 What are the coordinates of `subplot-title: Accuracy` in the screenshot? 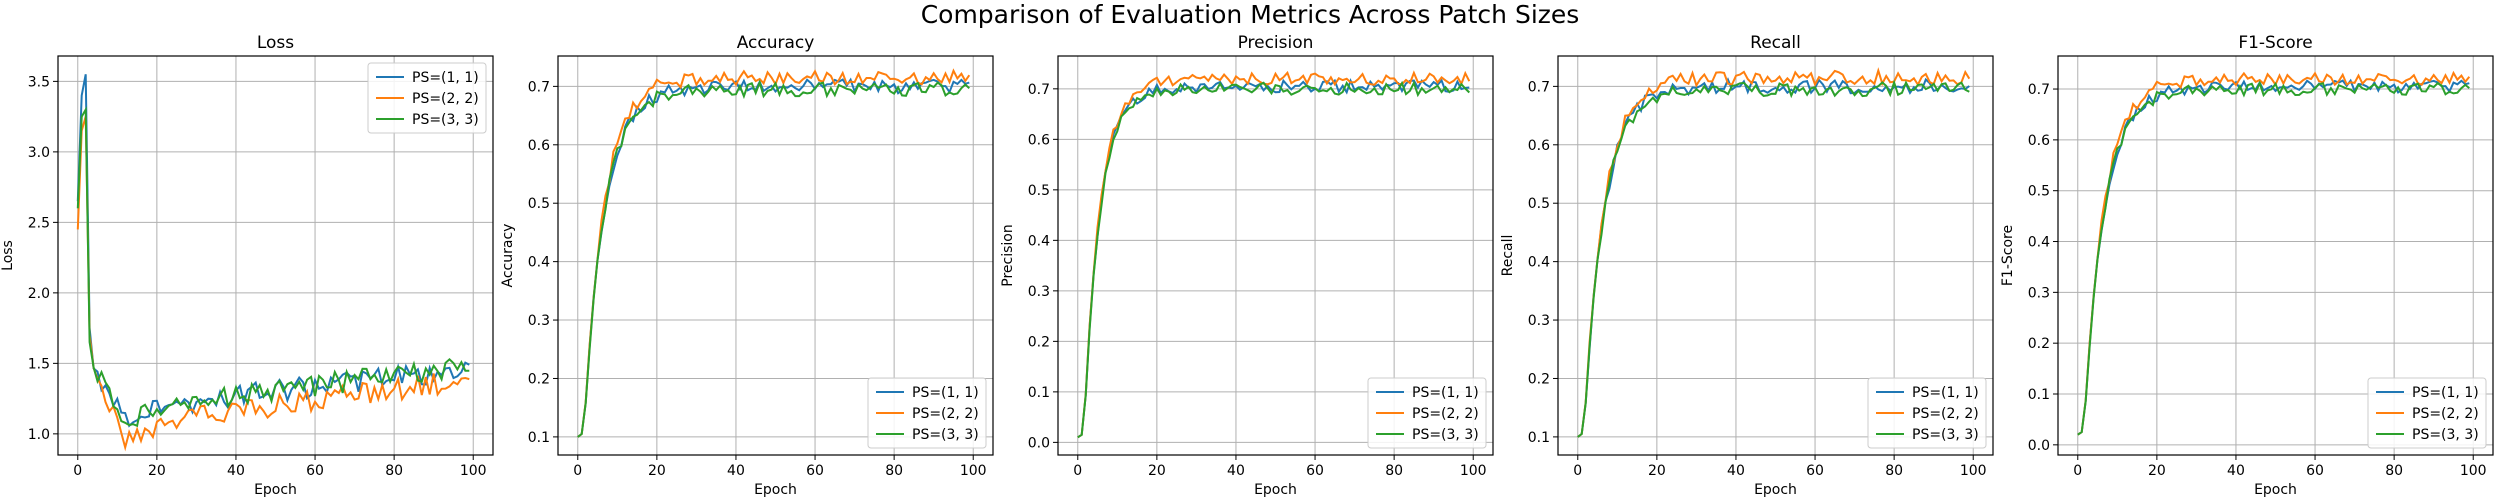 It's located at (776, 43).